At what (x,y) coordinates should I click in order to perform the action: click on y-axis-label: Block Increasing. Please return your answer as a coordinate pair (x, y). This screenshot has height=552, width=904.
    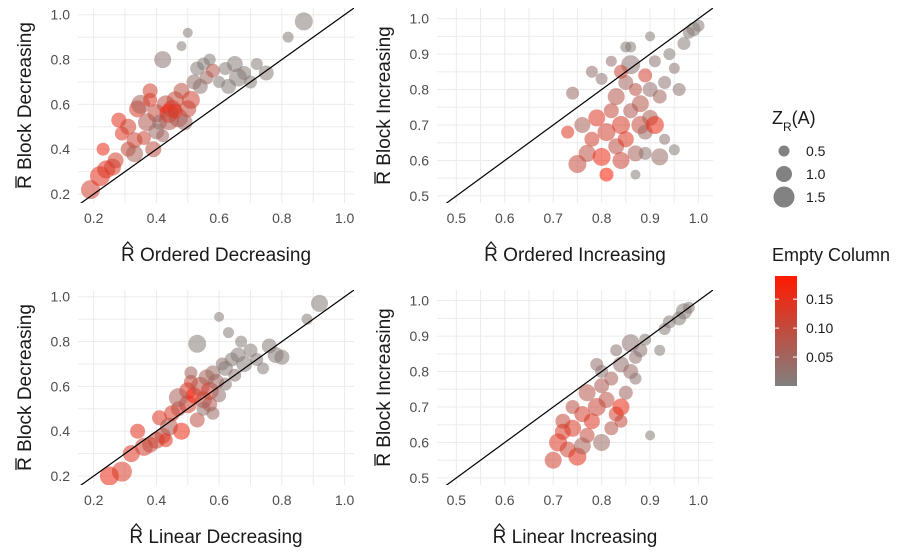
    Looking at the image, I should click on (384, 98).